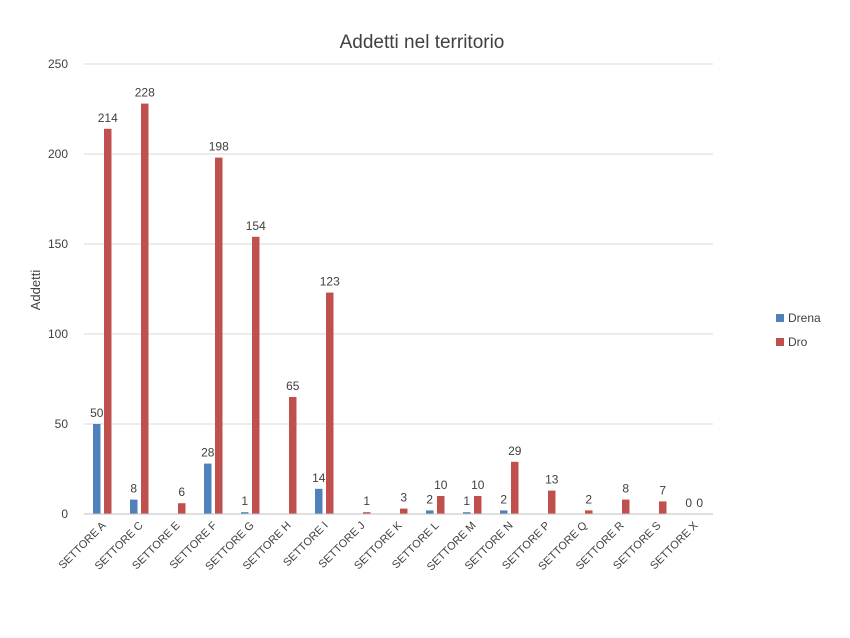  What do you see at coordinates (58, 289) in the screenshot?
I see `y-axis-ticks: 0 50 100 150 200 250` at bounding box center [58, 289].